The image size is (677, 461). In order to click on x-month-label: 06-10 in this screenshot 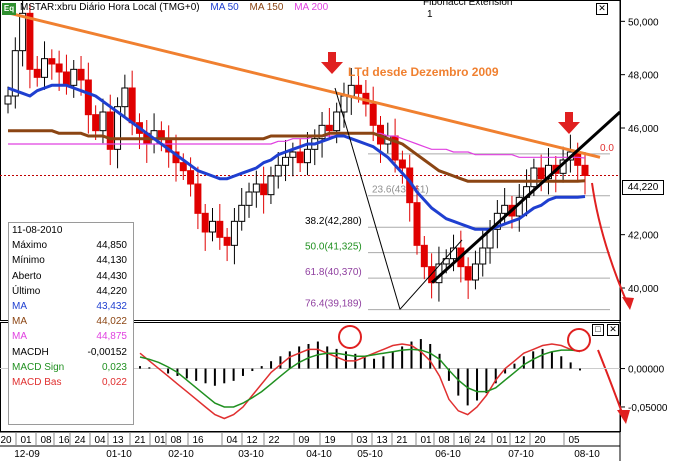, I will do `click(448, 454)`.